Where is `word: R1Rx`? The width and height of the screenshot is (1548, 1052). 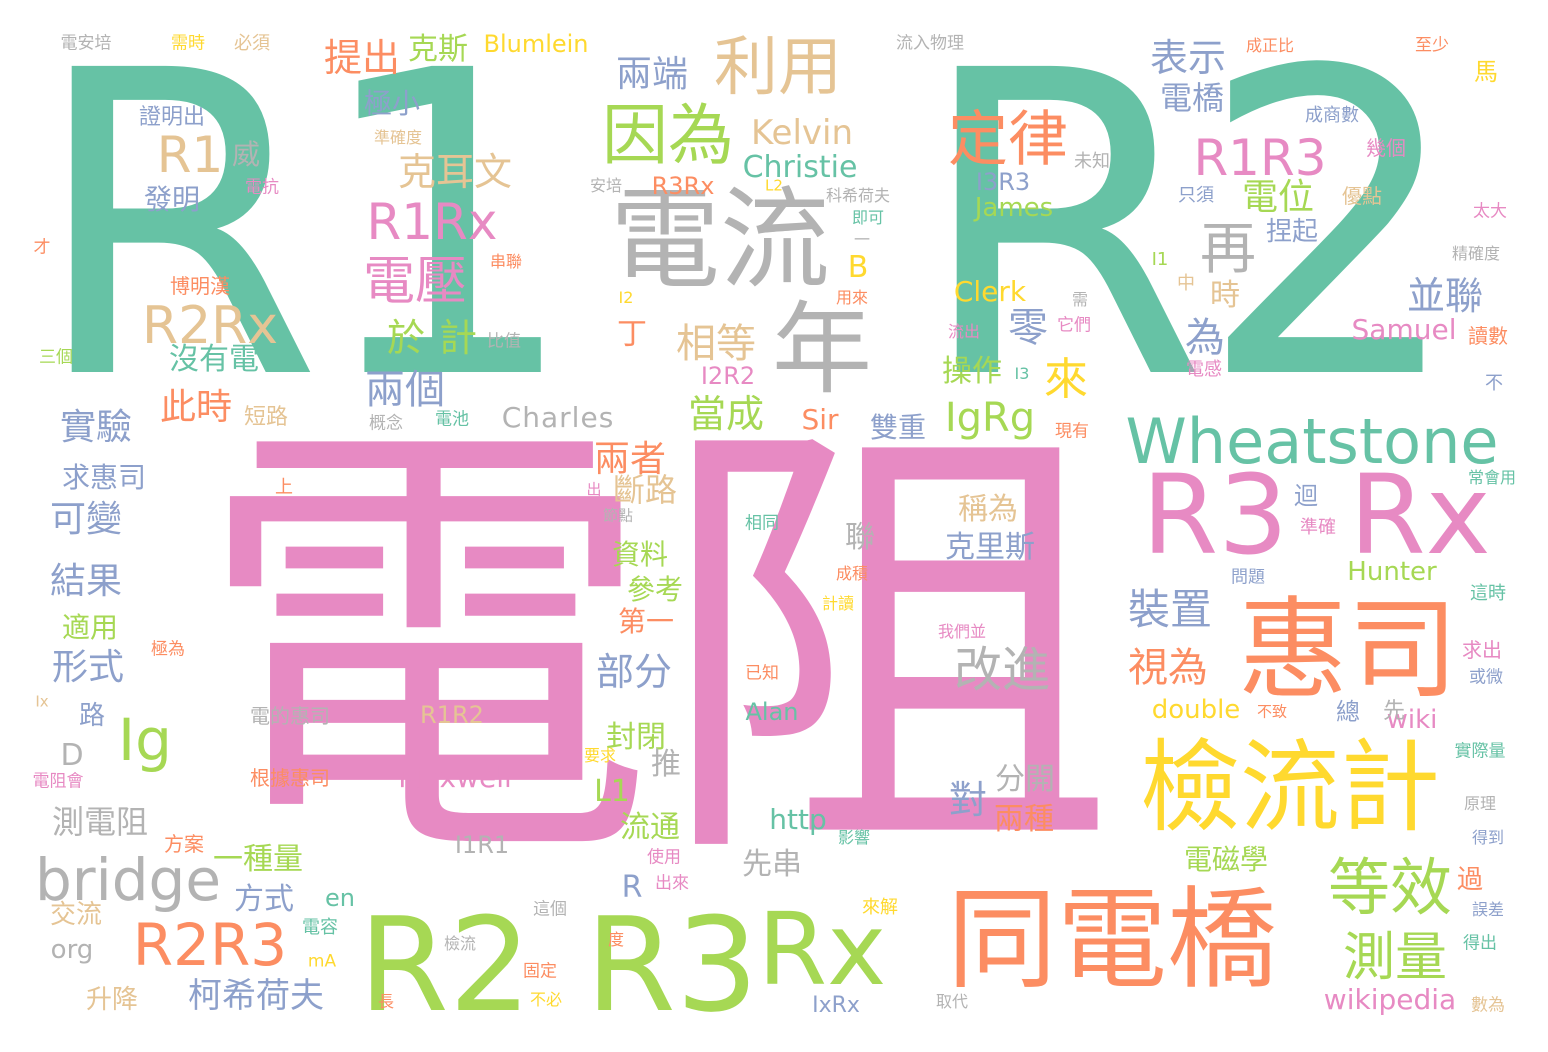 word: R1Rx is located at coordinates (432, 222).